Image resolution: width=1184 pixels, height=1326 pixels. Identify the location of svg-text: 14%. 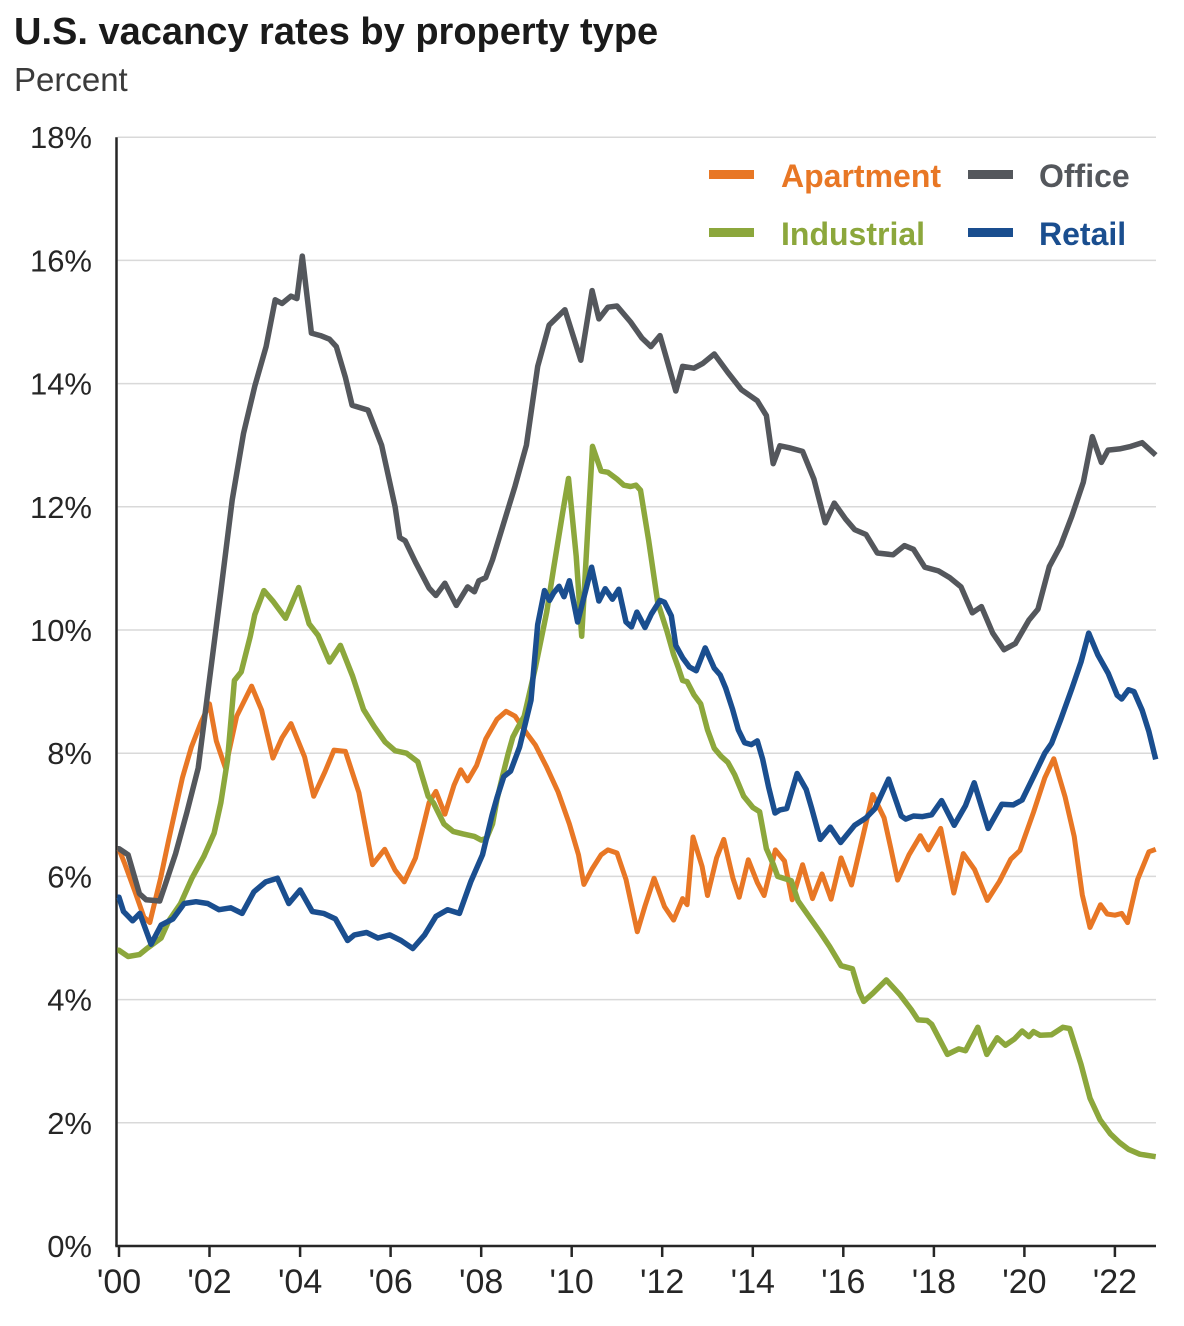
(61, 384).